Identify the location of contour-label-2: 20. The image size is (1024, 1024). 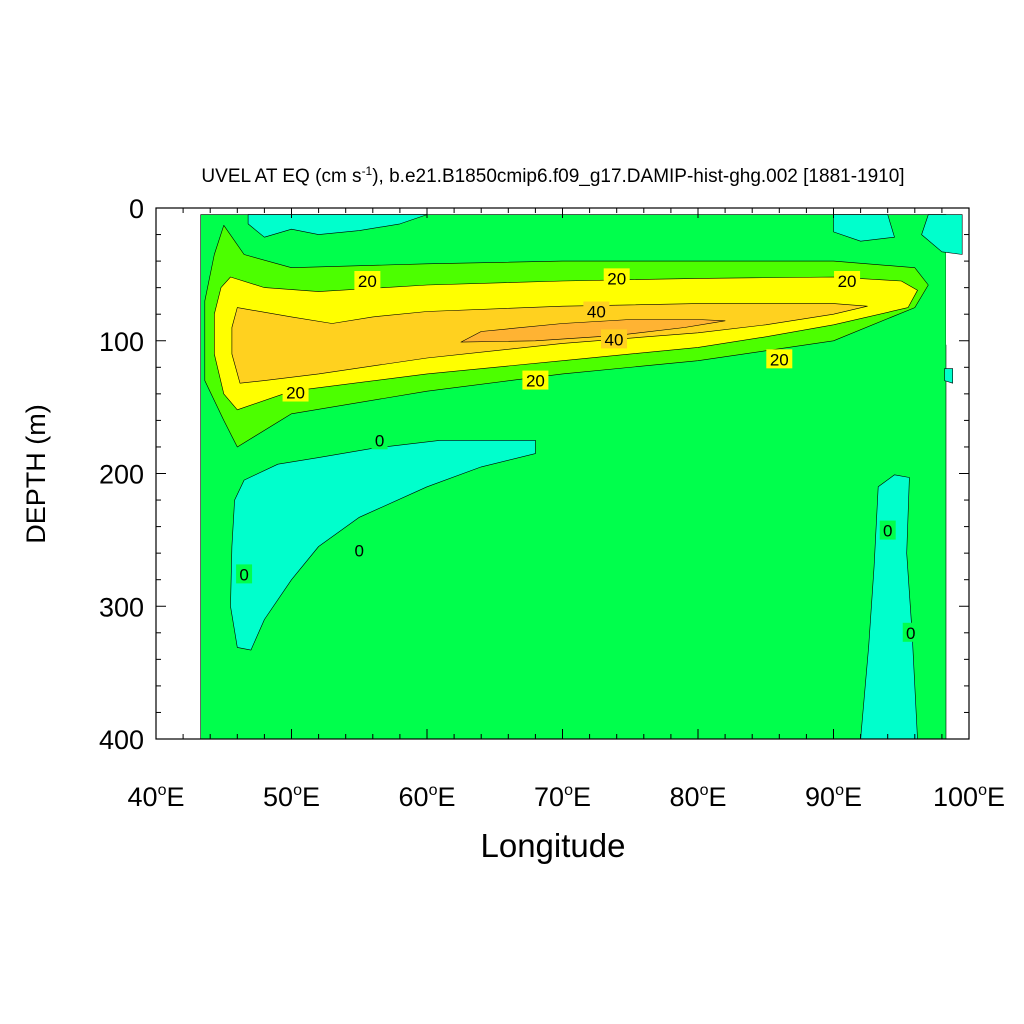
(847, 281).